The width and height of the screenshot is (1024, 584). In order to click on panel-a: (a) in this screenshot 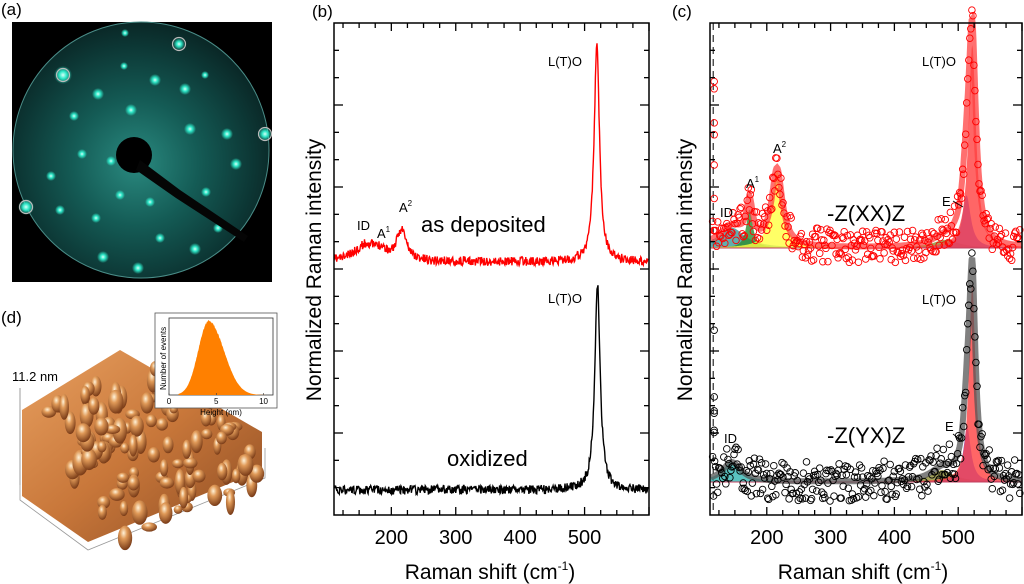, I will do `click(145, 145)`.